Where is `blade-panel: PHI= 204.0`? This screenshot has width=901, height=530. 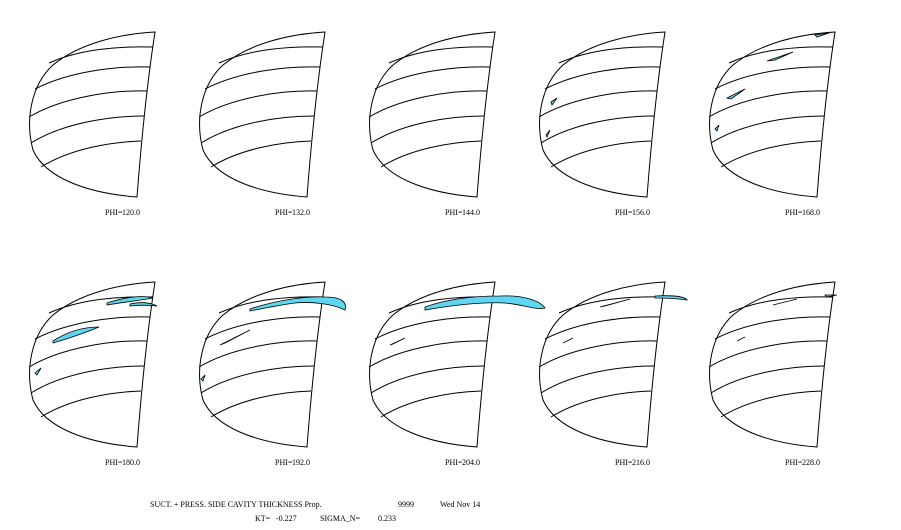 blade-panel: PHI= 204.0 is located at coordinates (457, 374).